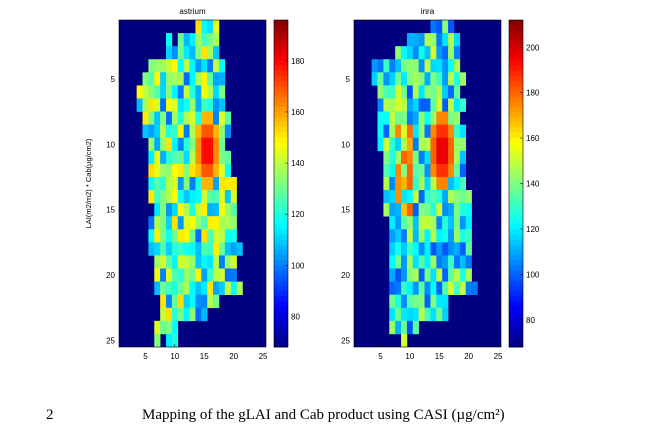 The height and width of the screenshot is (428, 669). Describe the element at coordinates (530, 320) in the screenshot. I see `colorbar-tick-label: 80` at that location.